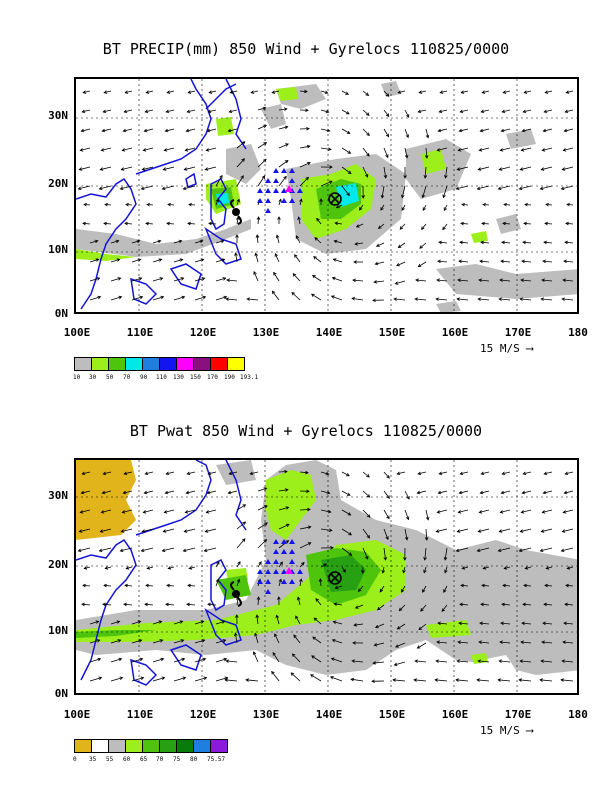 The image size is (612, 792). Describe the element at coordinates (280, 190) in the screenshot. I see `panel1-gyre-markers` at that location.